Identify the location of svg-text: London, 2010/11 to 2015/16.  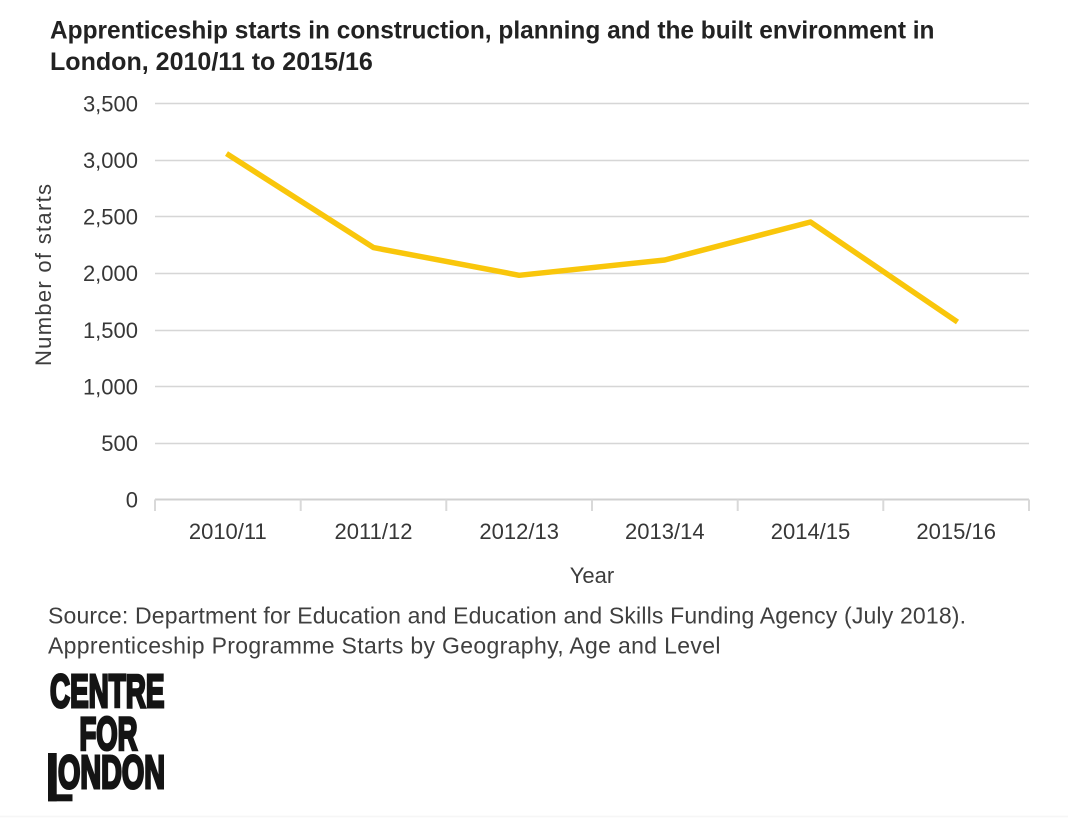
(211, 62).